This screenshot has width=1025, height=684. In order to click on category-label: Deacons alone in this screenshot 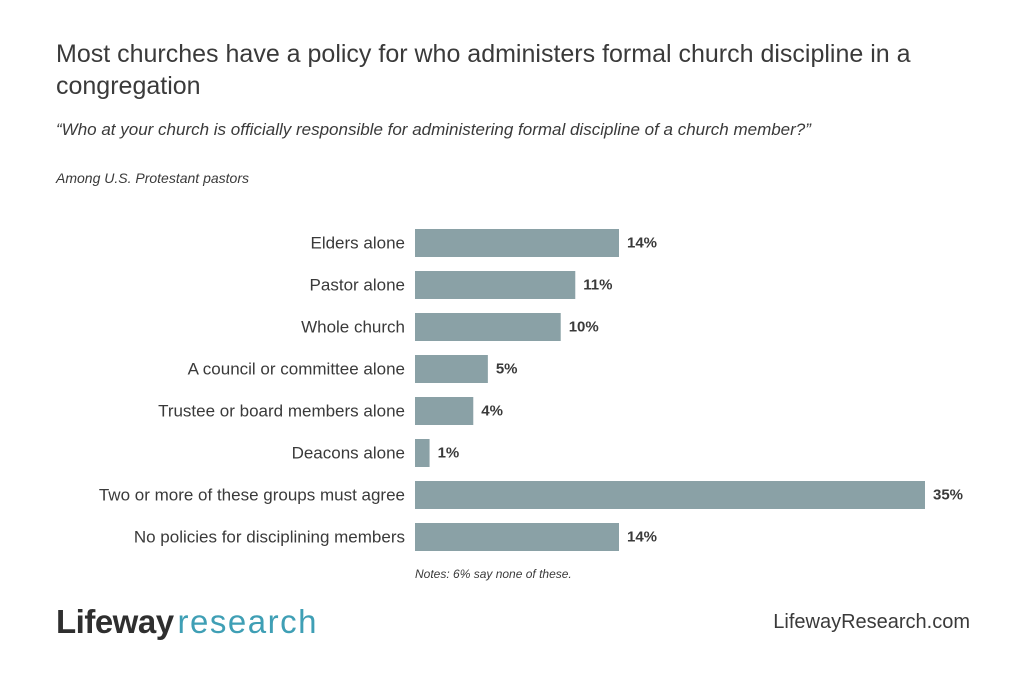, I will do `click(348, 453)`.